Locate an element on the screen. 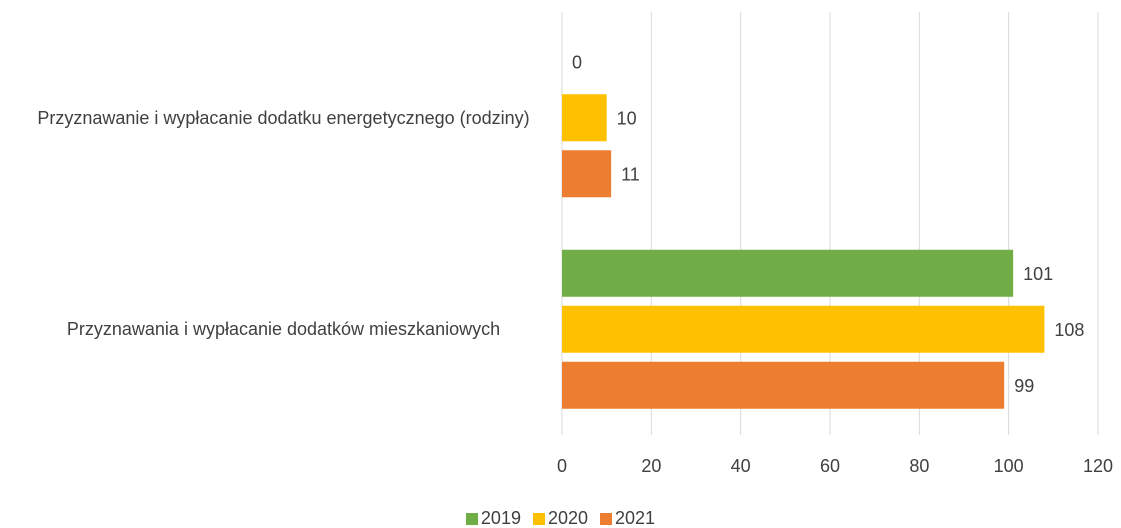 This screenshot has width=1121, height=528. x-tick-label: 120 is located at coordinates (1098, 466).